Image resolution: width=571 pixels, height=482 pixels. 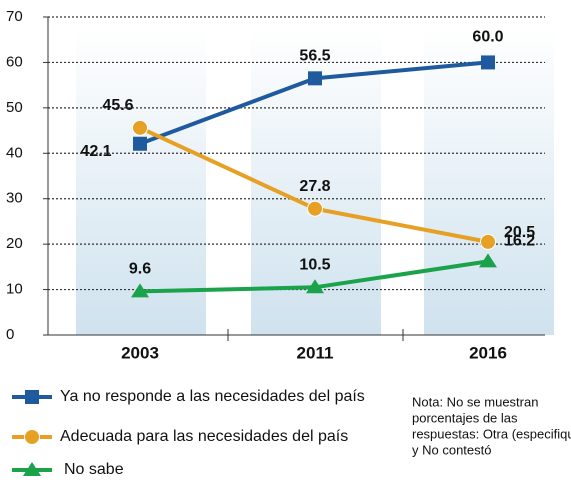 I want to click on note: y No contestó, so click(x=452, y=449).